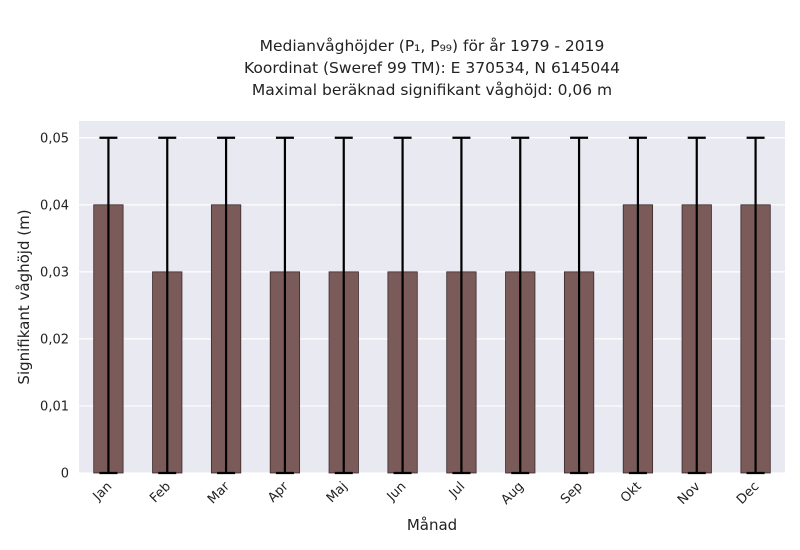  Describe the element at coordinates (160, 492) in the screenshot. I see `x-tick-label: Feb` at that location.